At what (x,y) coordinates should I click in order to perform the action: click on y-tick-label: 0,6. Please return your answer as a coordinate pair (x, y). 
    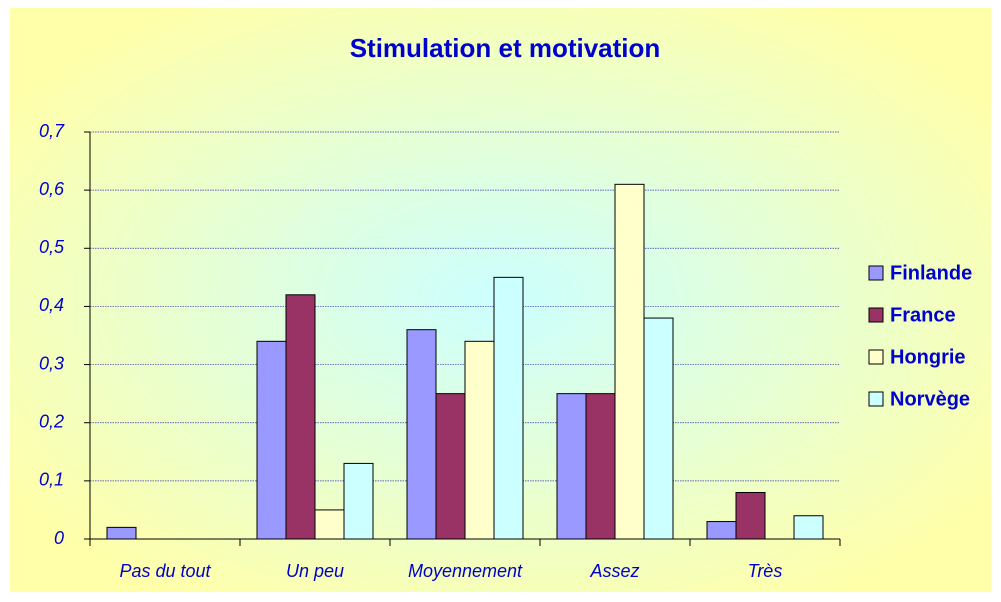
    Looking at the image, I should click on (52, 189).